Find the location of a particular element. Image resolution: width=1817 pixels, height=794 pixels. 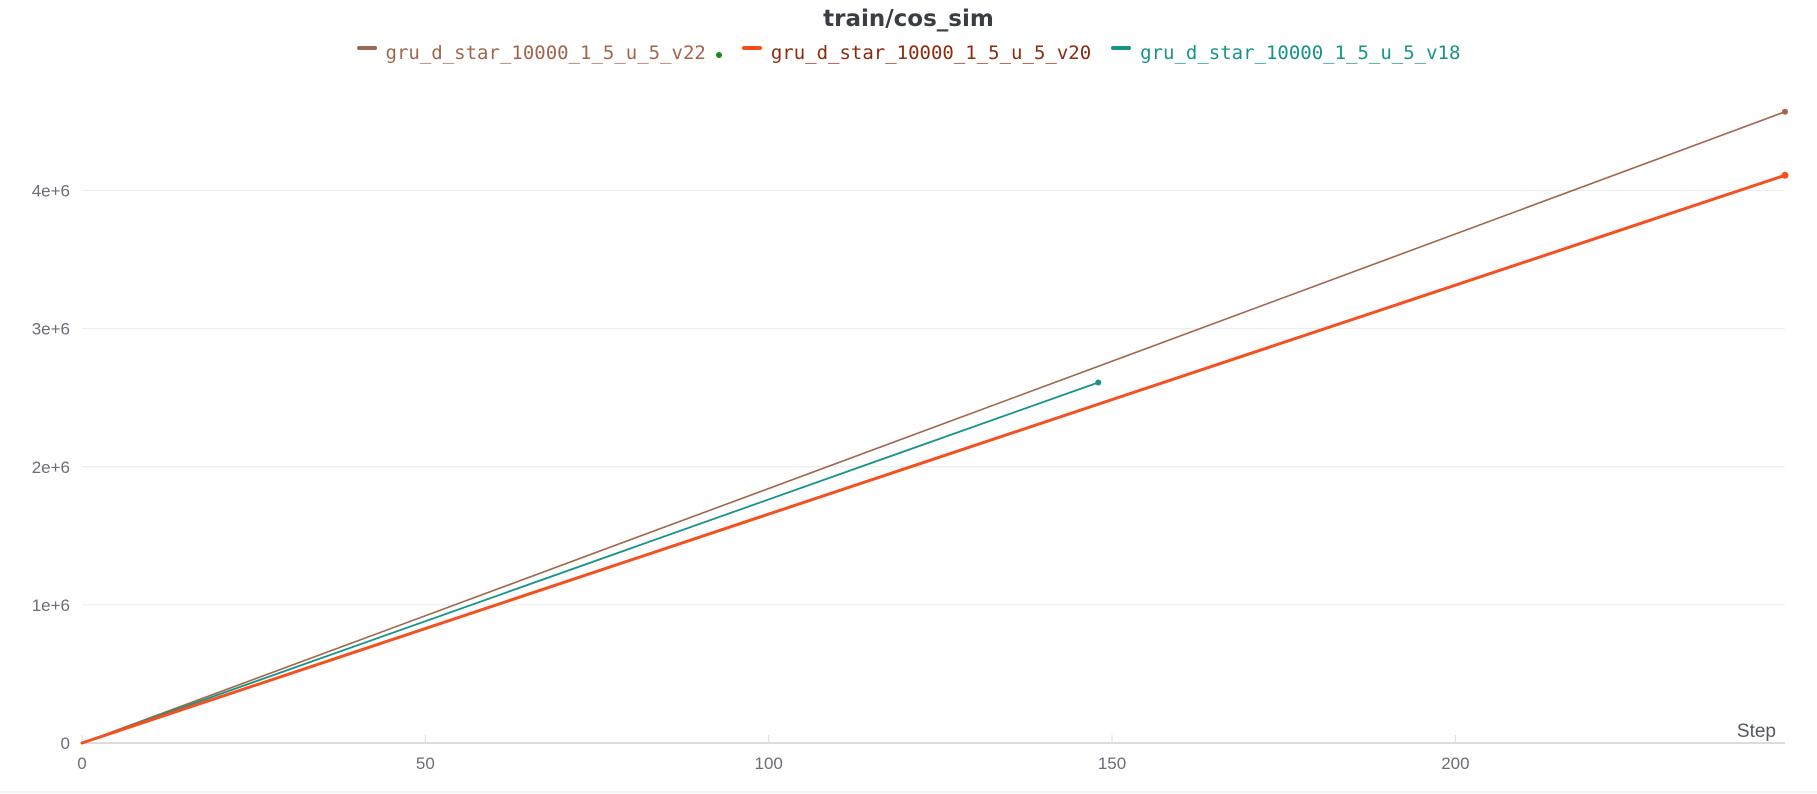

x-tick-label: 50 is located at coordinates (425, 763).